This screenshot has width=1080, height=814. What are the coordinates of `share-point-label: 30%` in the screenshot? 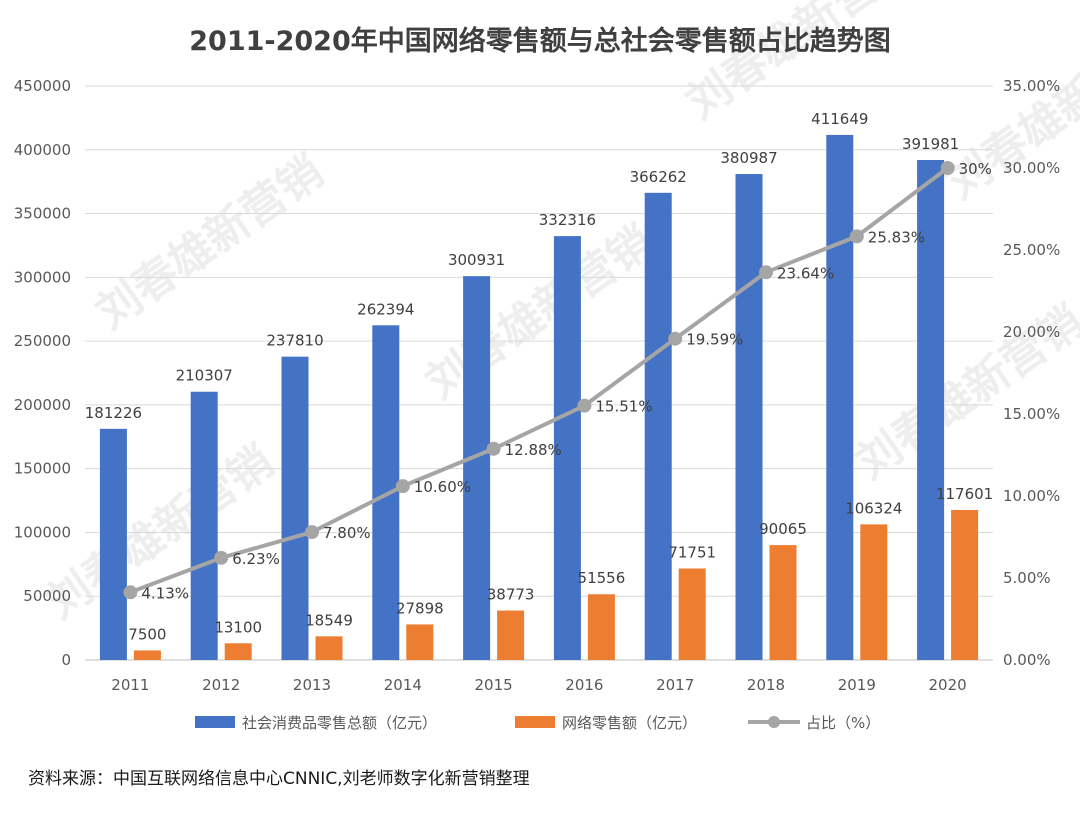 It's located at (975, 169).